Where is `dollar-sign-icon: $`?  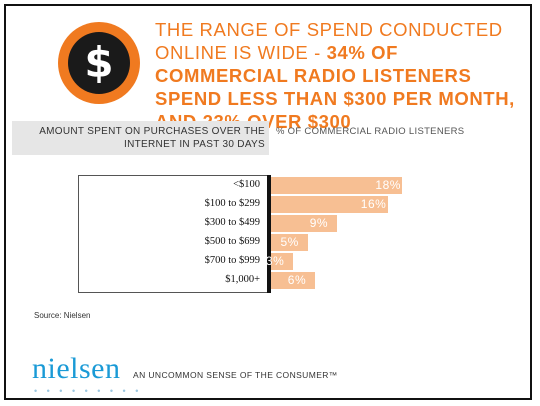
dollar-sign-icon: $ is located at coordinates (99, 63).